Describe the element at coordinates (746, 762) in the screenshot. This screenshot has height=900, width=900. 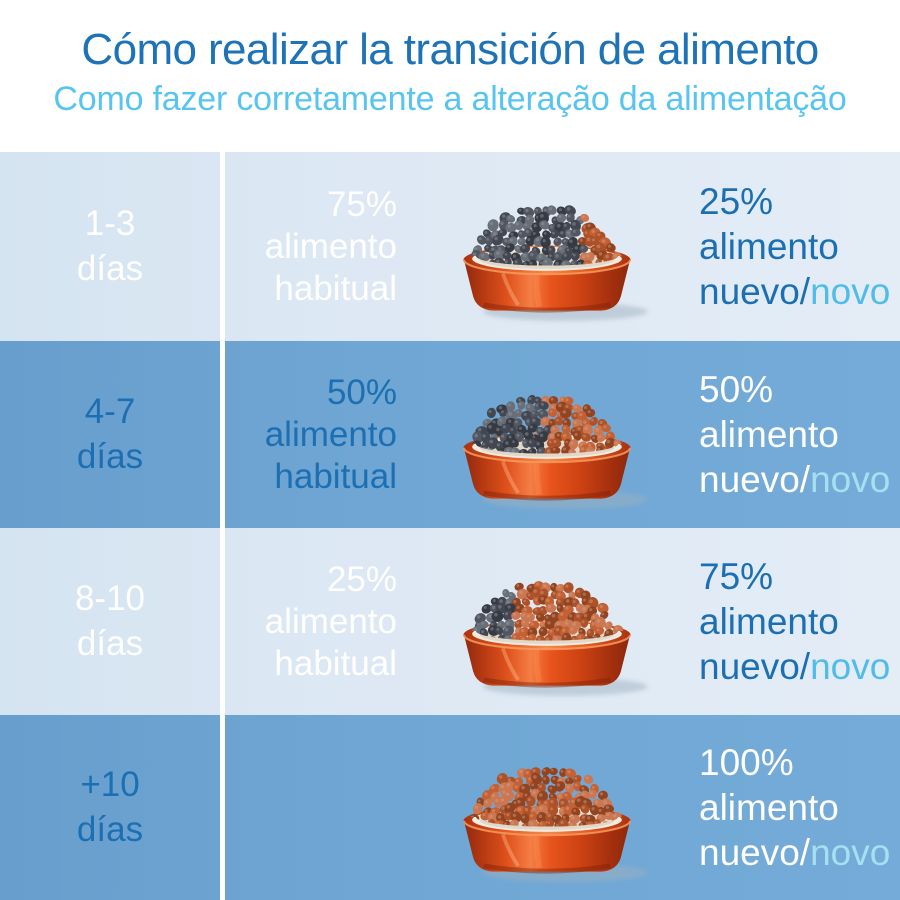
I see `new-pct: 100%` at that location.